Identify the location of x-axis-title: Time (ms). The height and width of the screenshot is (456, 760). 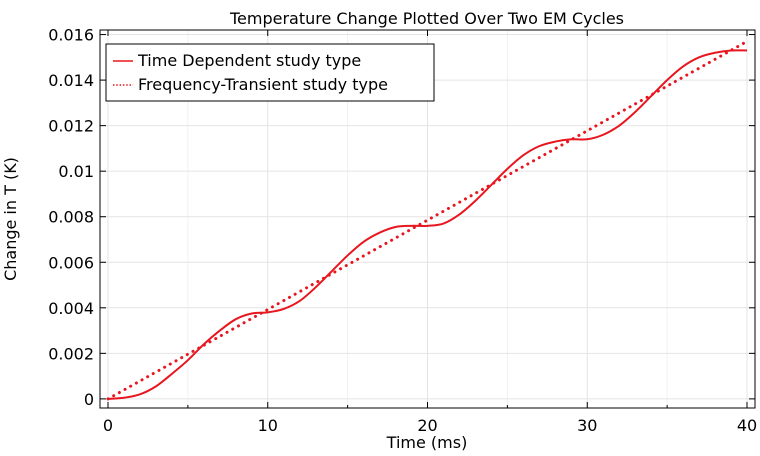
(427, 442).